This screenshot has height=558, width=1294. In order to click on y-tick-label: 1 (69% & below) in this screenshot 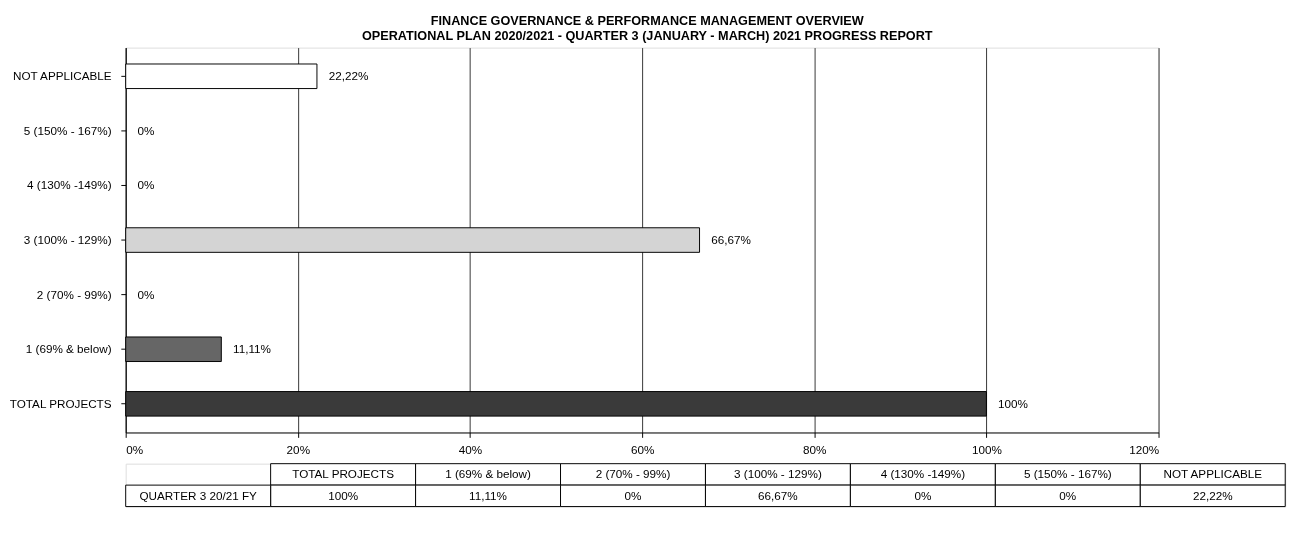, I will do `click(68, 349)`.